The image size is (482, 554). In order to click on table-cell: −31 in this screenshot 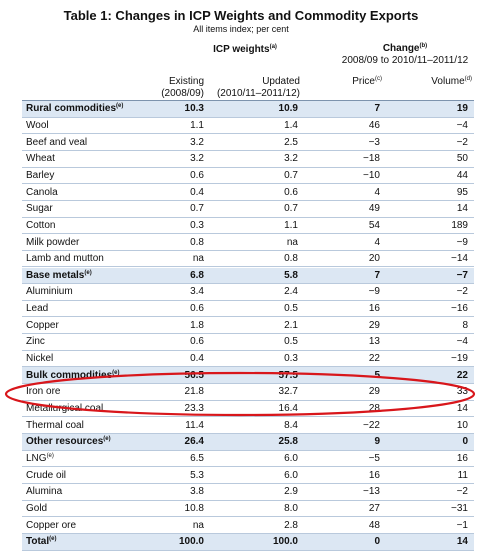, I will do `click(459, 508)`.